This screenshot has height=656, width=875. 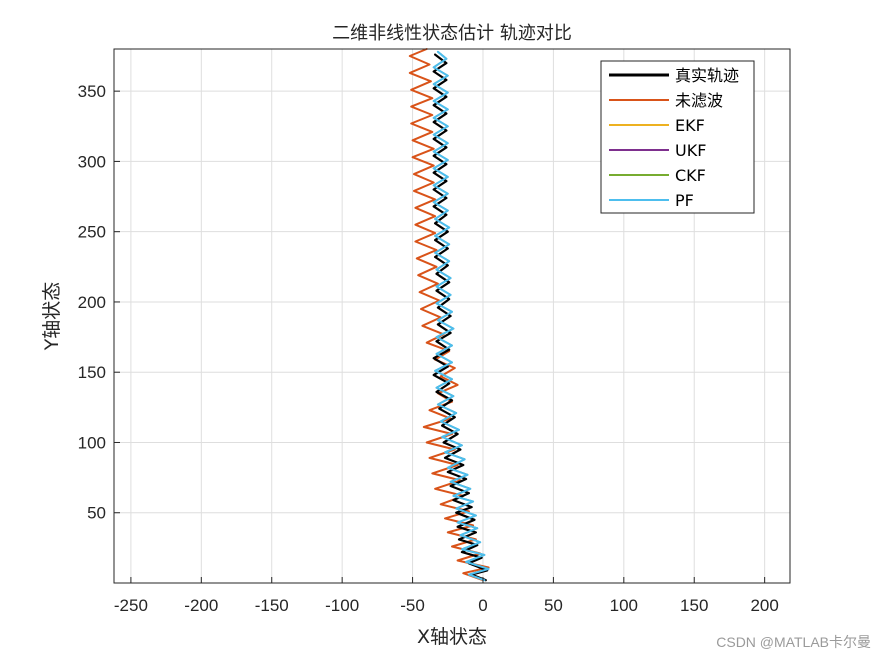 I want to click on x-tick-label: 150, so click(x=694, y=605).